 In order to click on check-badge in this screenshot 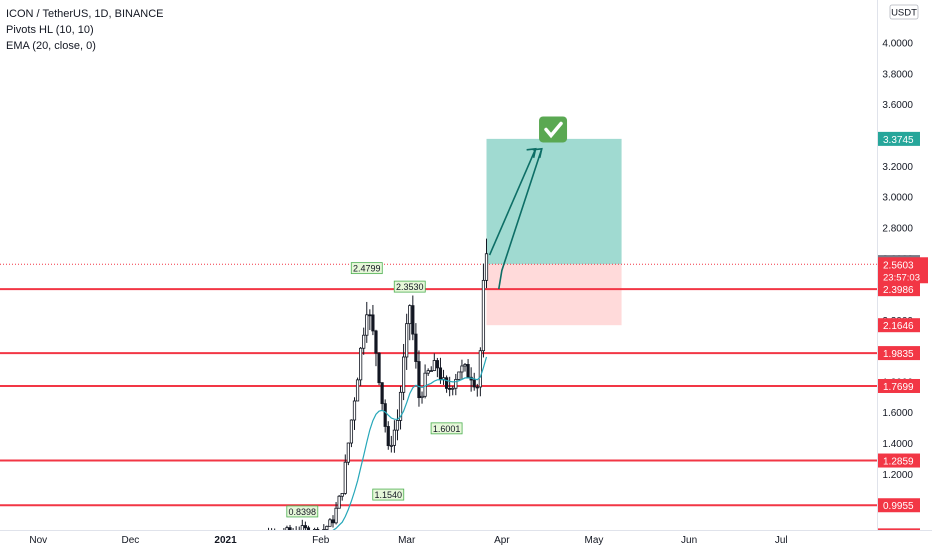, I will do `click(553, 129)`.